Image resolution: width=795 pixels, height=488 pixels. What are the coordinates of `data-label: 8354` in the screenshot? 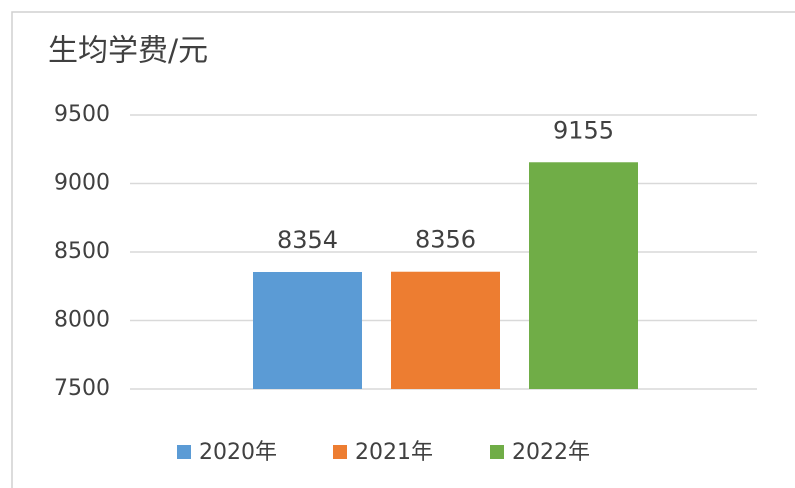 It's located at (307, 240).